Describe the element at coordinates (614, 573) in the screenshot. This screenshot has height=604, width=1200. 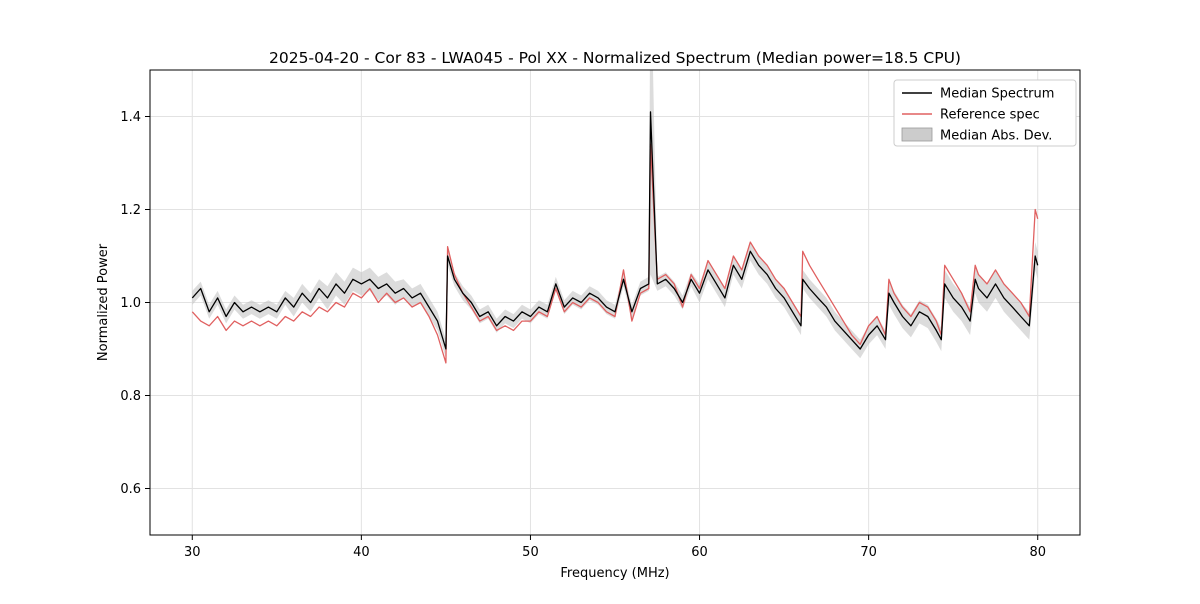
I see `x-axis-label: Frequency (MHz)` at that location.